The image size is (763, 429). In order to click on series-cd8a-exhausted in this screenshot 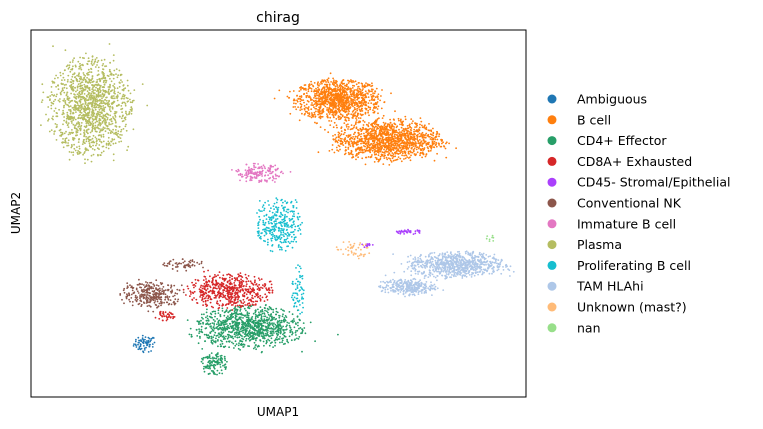, I will do `click(214, 295)`.